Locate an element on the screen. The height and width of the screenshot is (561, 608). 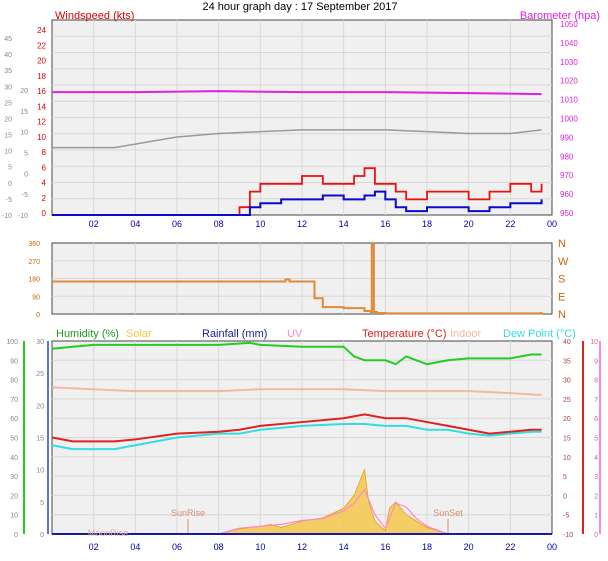
legend-solar: Solar is located at coordinates (139, 334).